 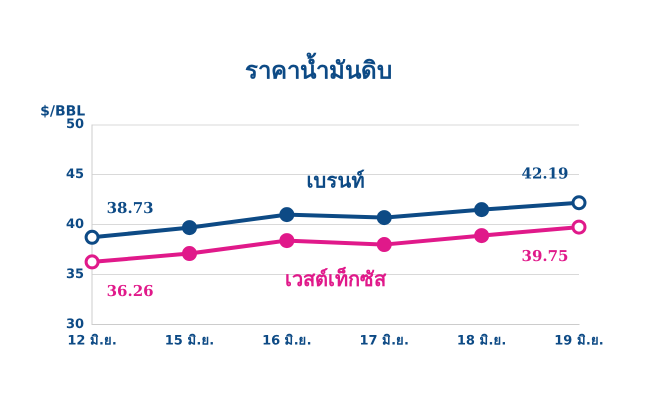 I want to click on y-tick-label: 35, so click(x=75, y=274).